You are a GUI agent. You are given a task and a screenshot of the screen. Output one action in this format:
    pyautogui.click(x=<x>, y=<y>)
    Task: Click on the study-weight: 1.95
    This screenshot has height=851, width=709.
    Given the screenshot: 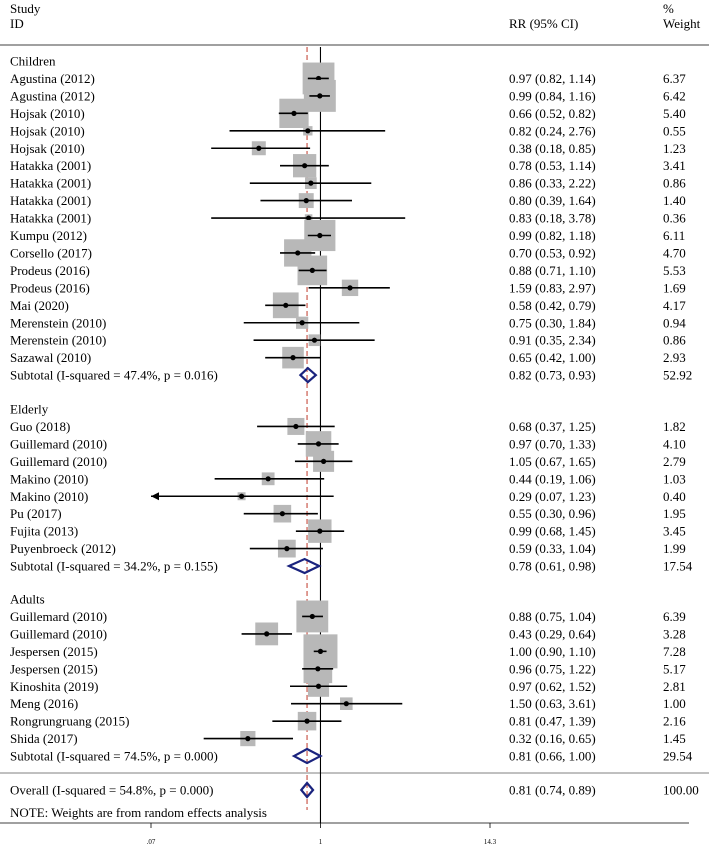 What is the action you would take?
    pyautogui.click(x=674, y=513)
    